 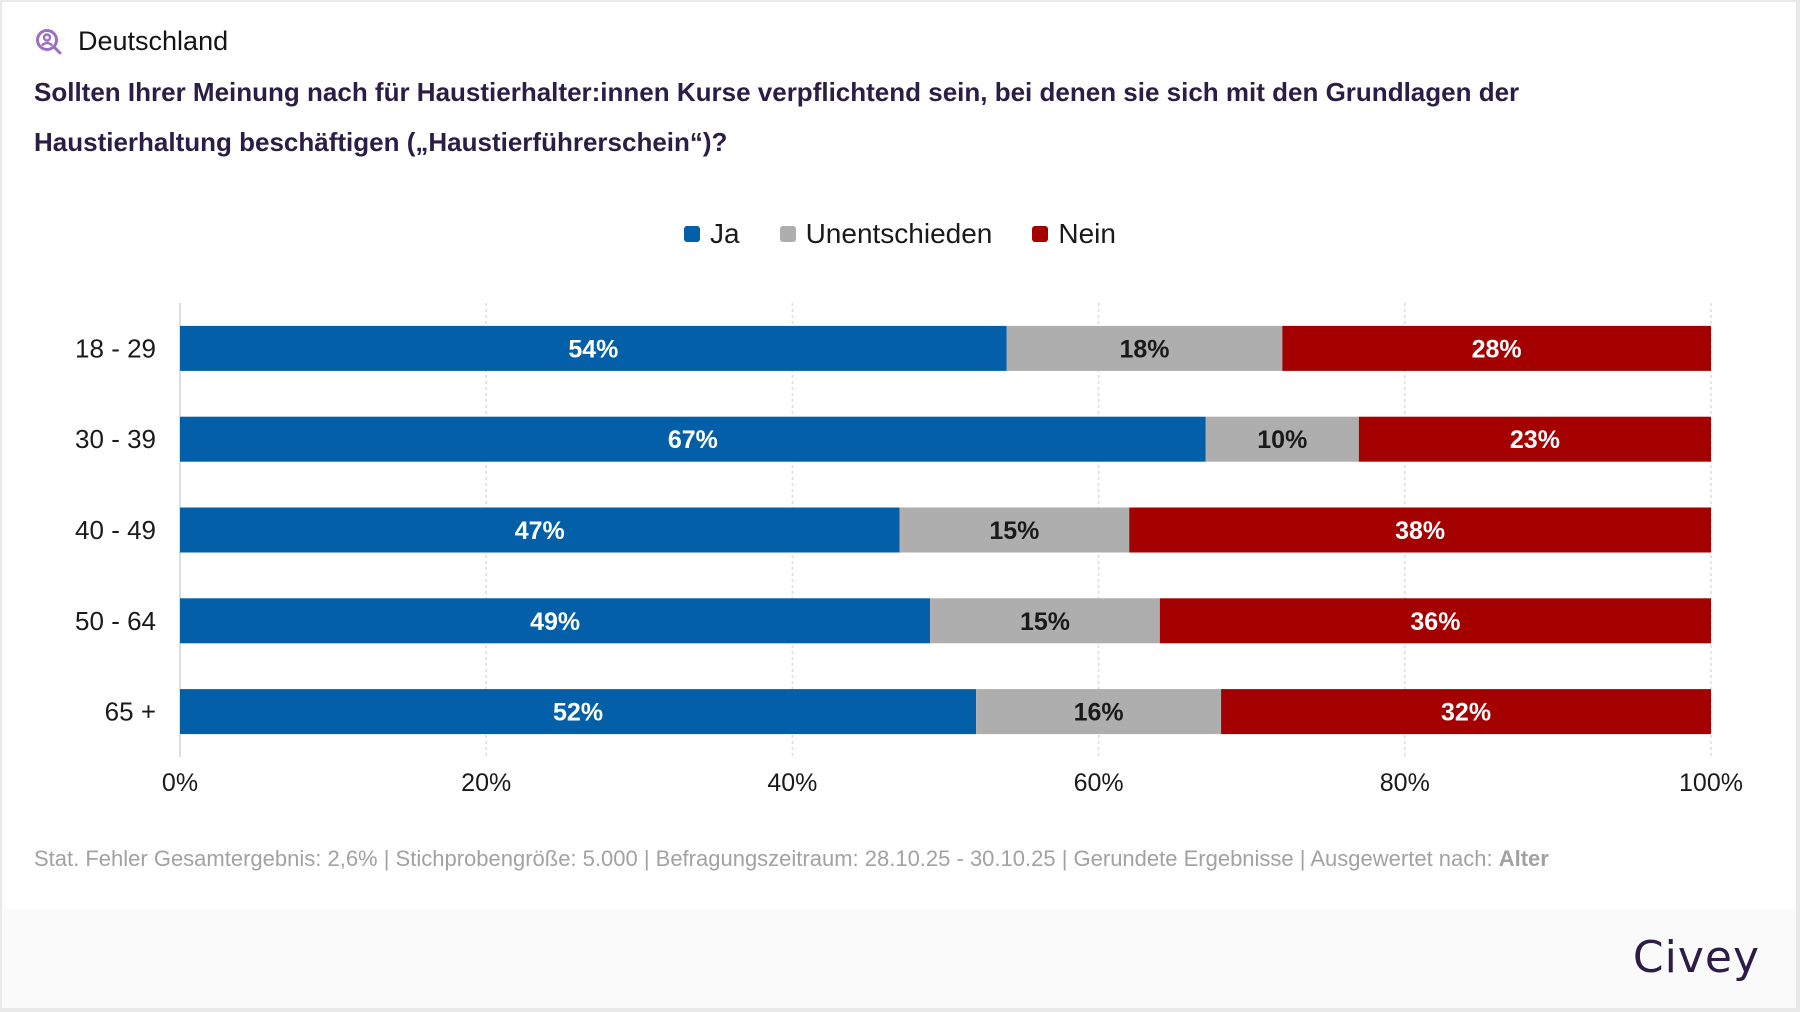 What do you see at coordinates (1405, 783) in the screenshot?
I see `x-tick-label: 80%` at bounding box center [1405, 783].